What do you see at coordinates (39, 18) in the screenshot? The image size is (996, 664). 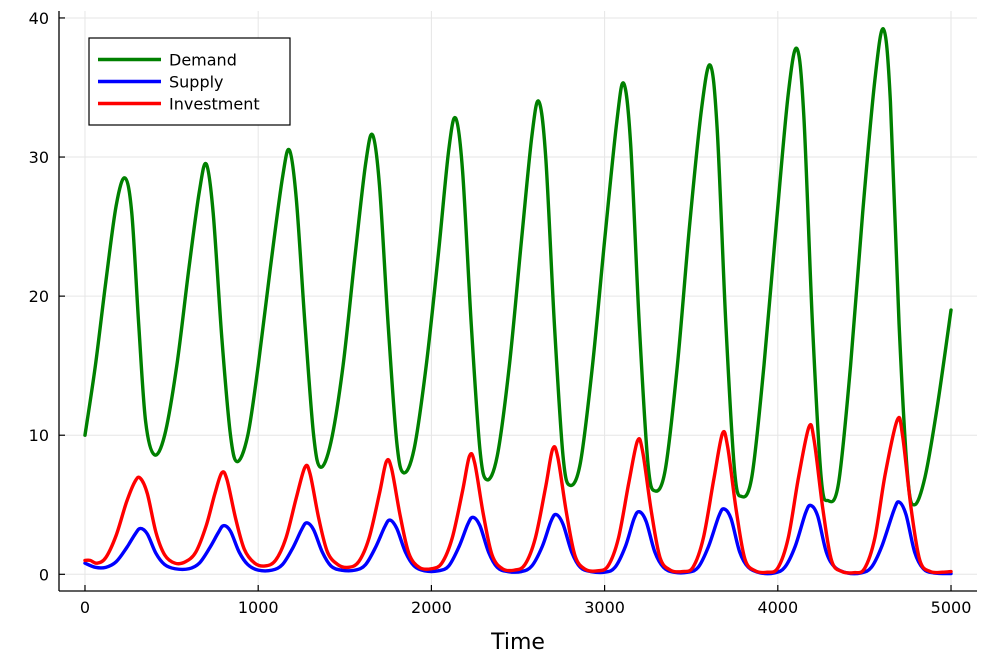 I see `y-tick-label: 40` at bounding box center [39, 18].